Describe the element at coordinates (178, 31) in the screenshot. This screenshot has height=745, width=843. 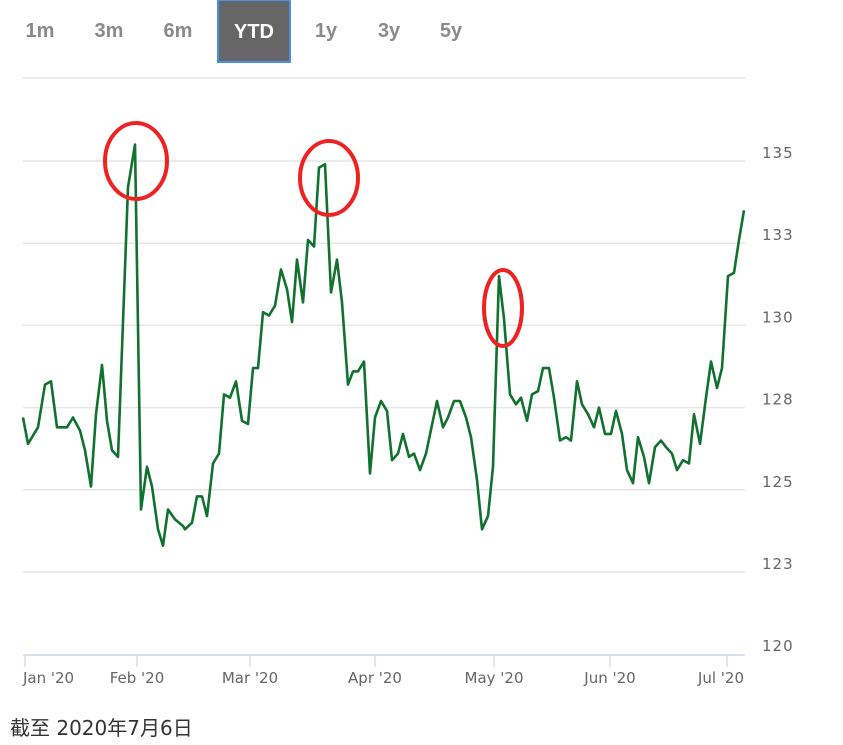
I see `range-button-6m: 6m` at that location.